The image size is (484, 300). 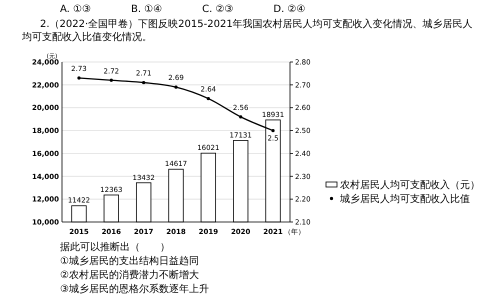 I want to click on text: 据此可以推断出（ ）, so click(x=115, y=247).